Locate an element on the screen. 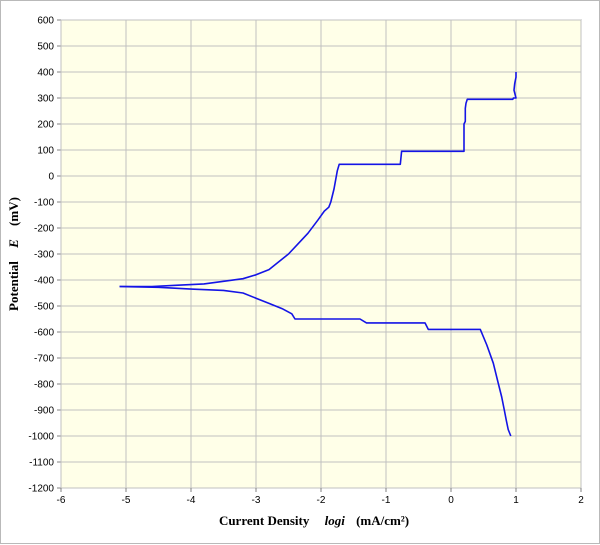 The height and width of the screenshot is (545, 600). y-tick-label: 0 is located at coordinates (51, 177).